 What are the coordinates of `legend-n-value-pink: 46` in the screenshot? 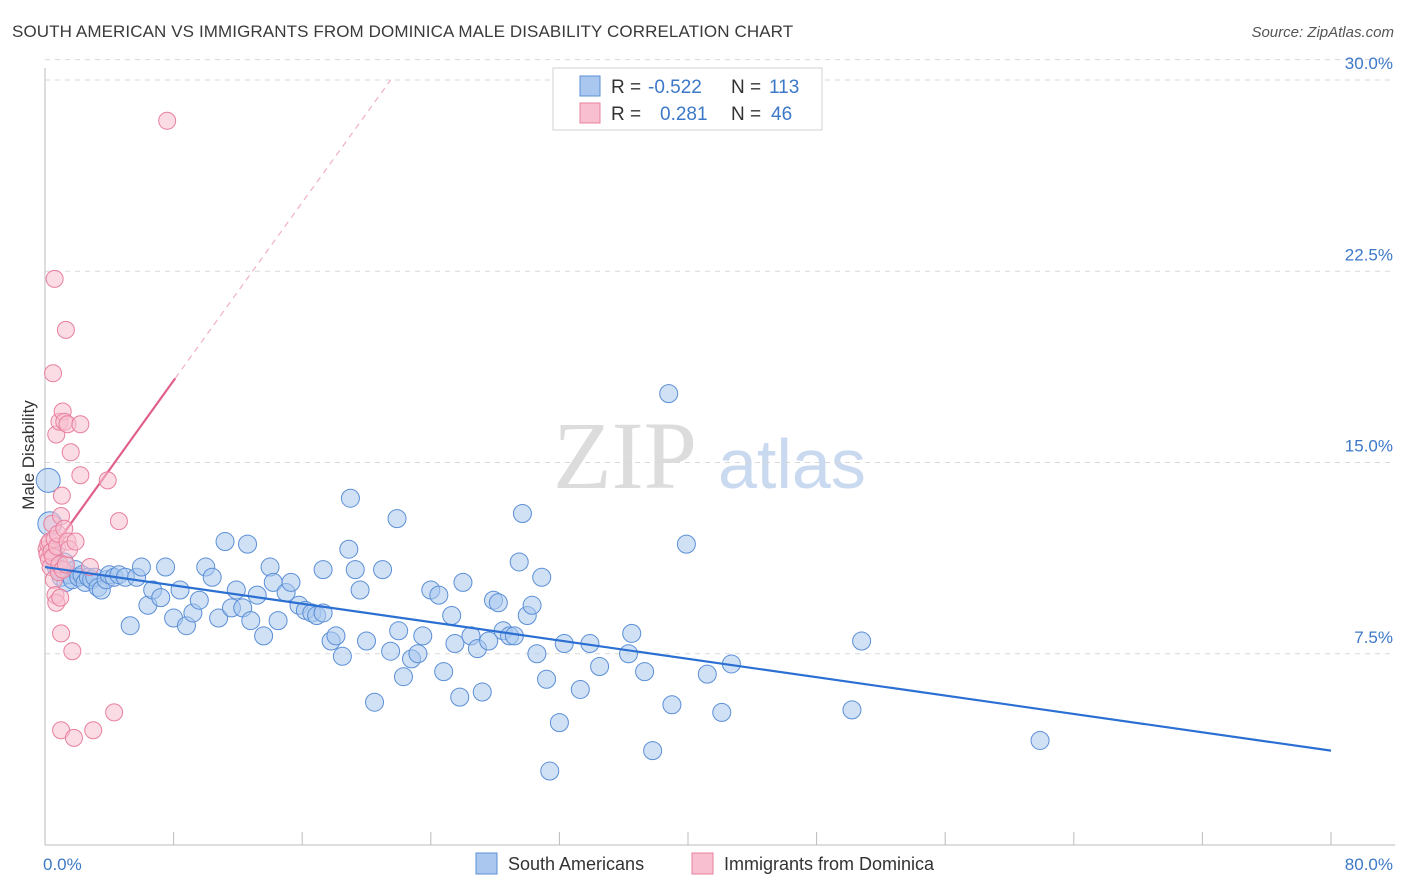 It's located at (781, 114).